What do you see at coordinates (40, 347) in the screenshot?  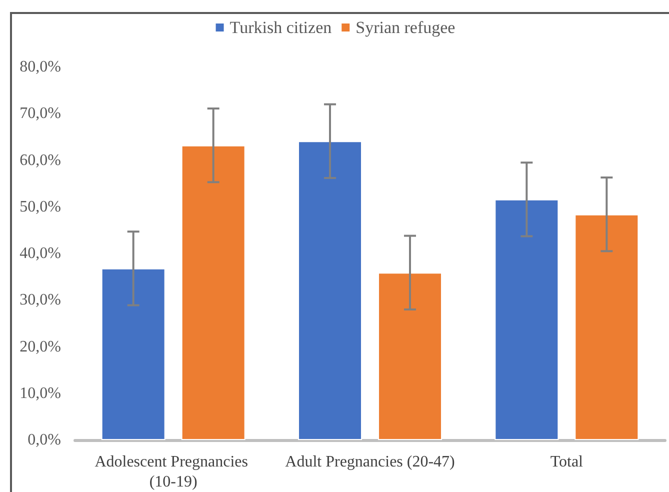 I see `y-tick-label: 20,0%` at bounding box center [40, 347].